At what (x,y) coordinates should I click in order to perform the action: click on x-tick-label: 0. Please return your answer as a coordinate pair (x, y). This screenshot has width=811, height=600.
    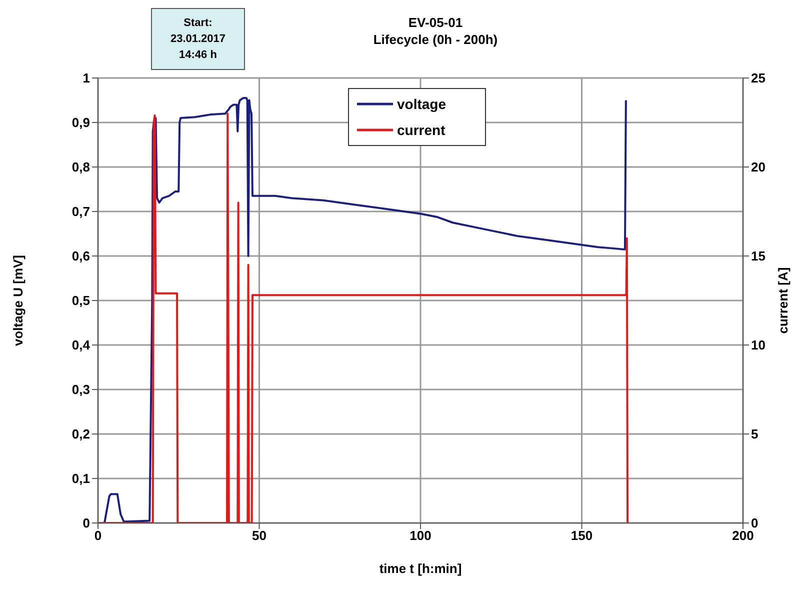
    Looking at the image, I should click on (98, 536).